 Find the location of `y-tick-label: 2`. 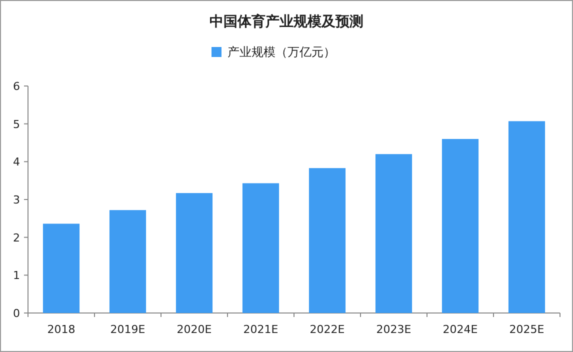

y-tick-label: 2 is located at coordinates (16, 237).